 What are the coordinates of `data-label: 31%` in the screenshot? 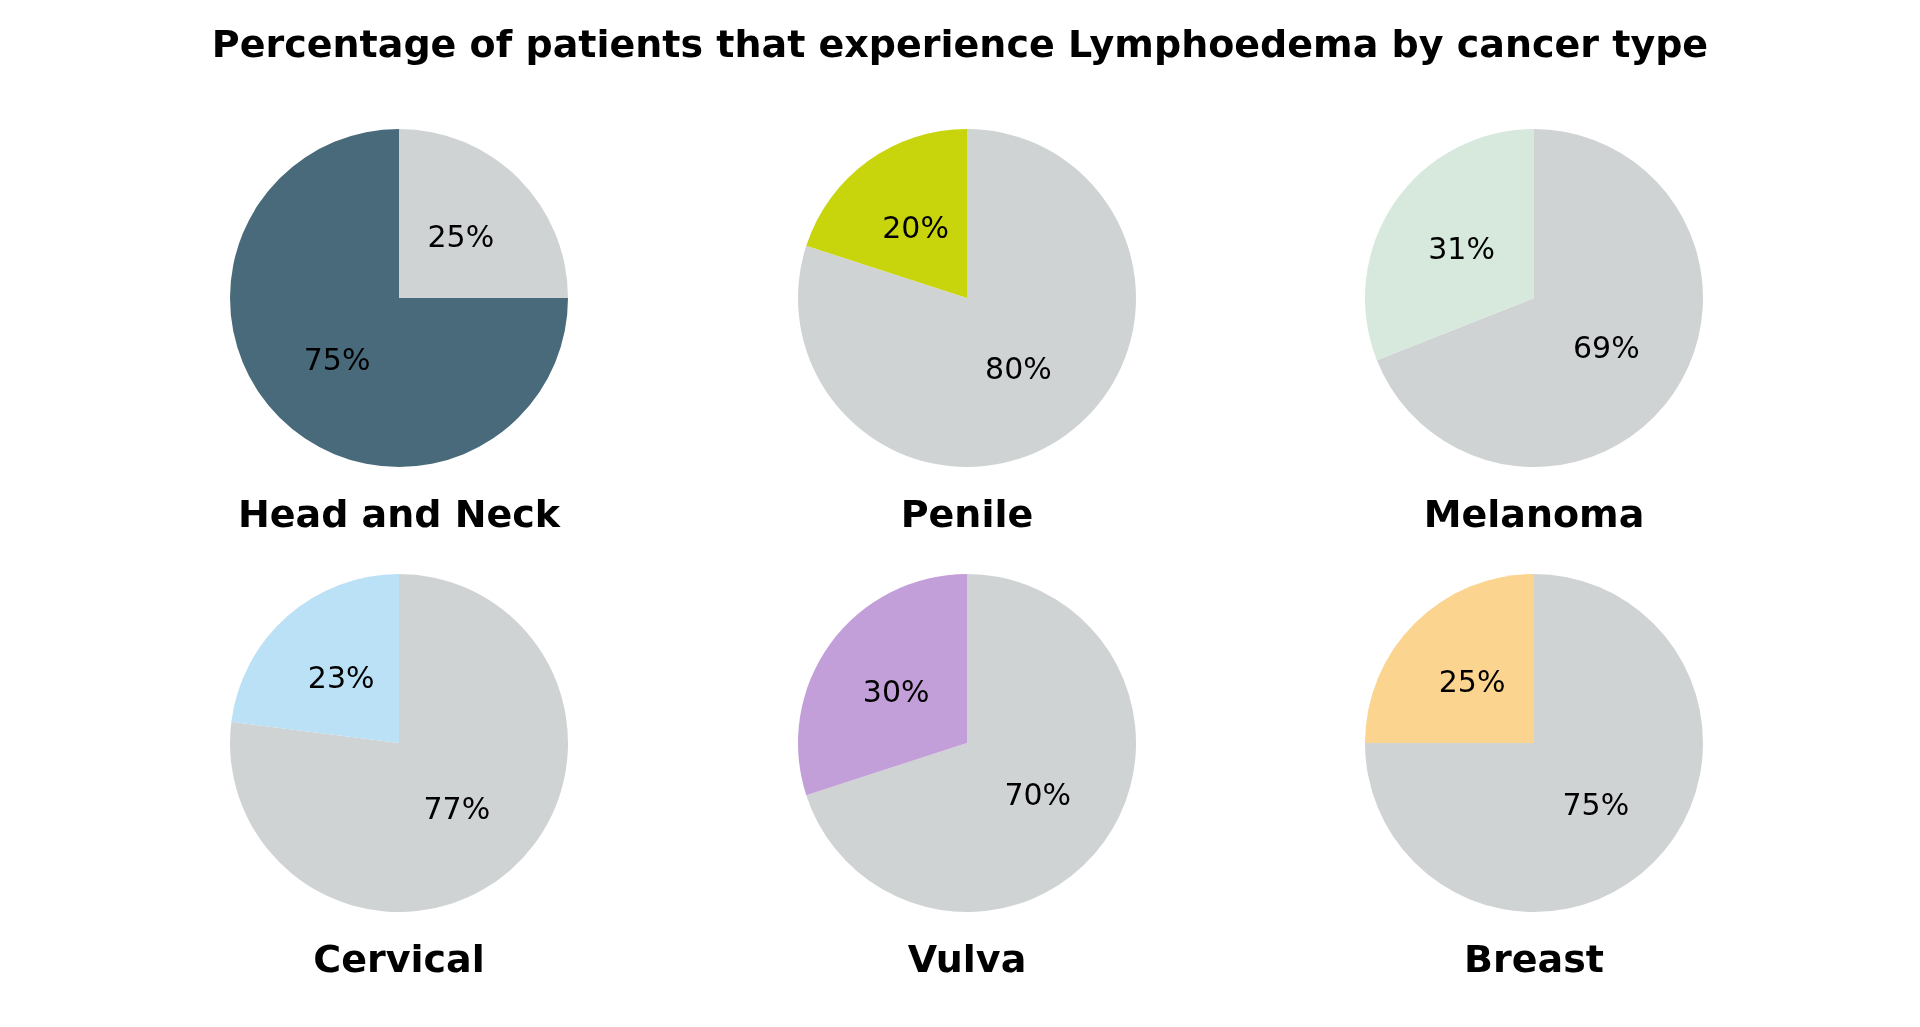 It's located at (1461, 249).